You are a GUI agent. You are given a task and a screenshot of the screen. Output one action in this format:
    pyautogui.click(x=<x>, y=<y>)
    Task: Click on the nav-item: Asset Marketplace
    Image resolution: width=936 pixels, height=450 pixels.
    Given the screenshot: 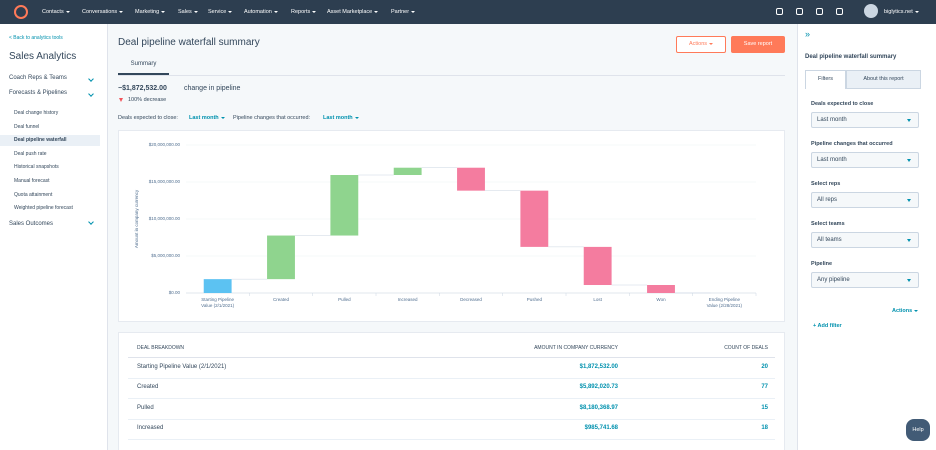 What is the action you would take?
    pyautogui.click(x=352, y=12)
    